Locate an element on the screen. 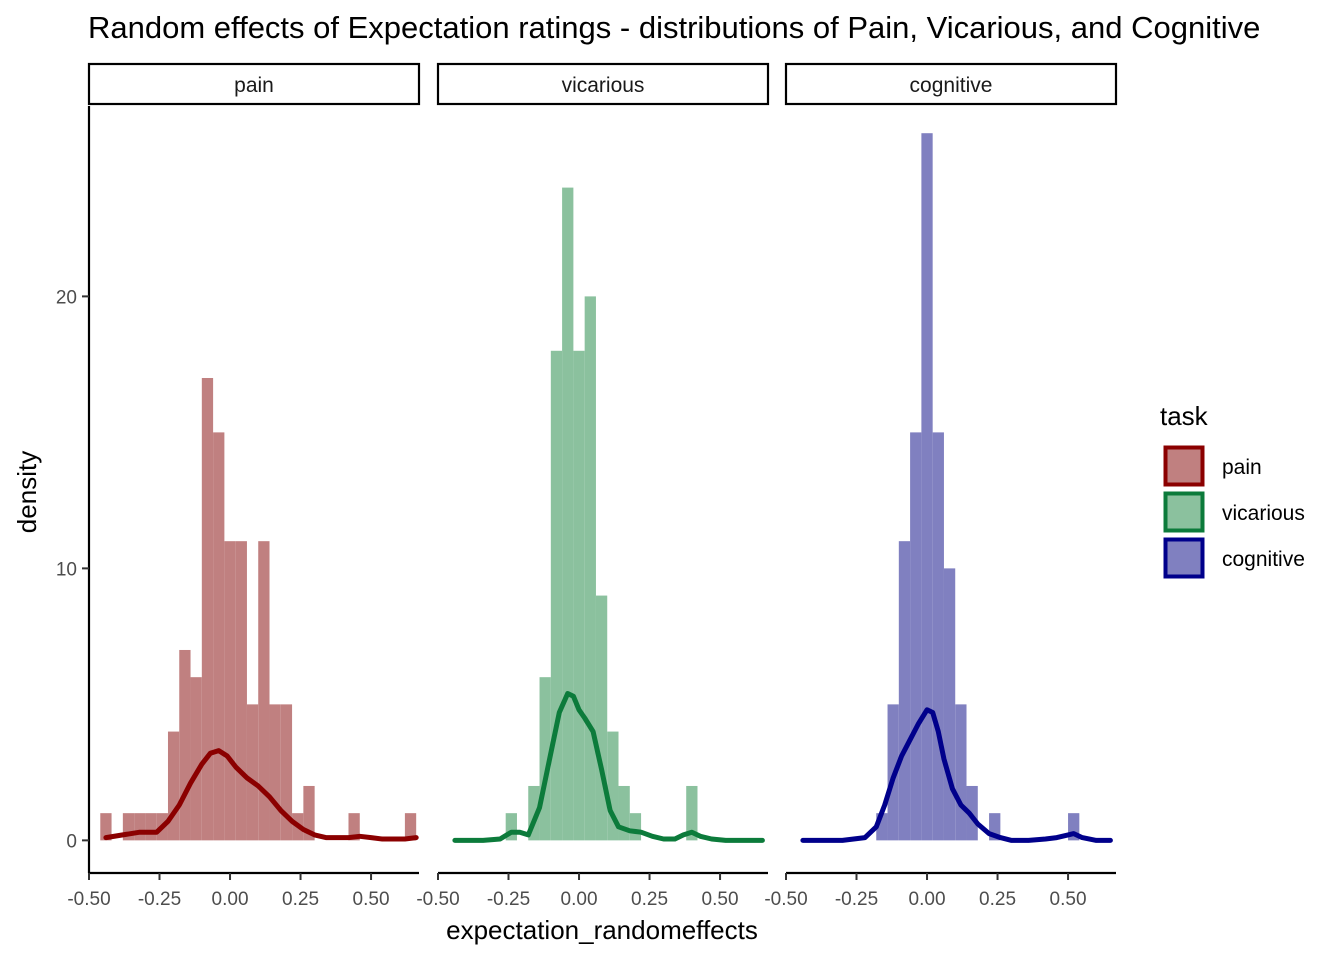  y-axis-title: density is located at coordinates (27, 492).